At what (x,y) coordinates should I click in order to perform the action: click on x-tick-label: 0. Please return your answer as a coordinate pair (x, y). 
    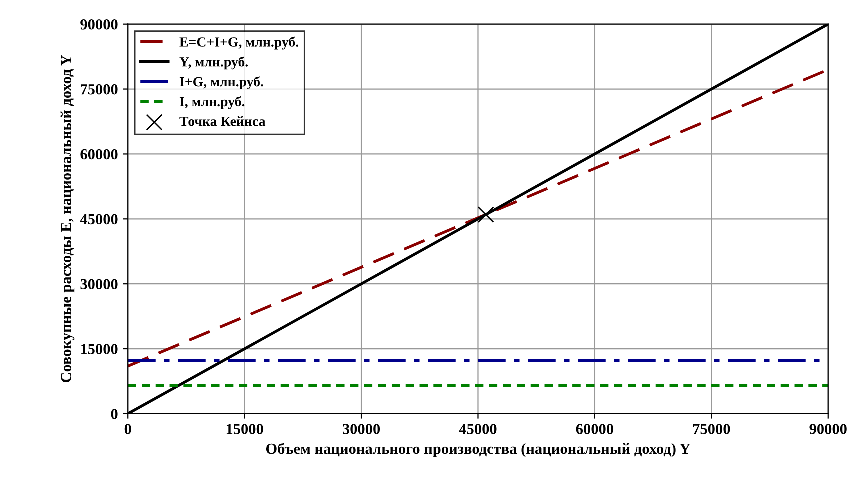
    Looking at the image, I should click on (128, 429).